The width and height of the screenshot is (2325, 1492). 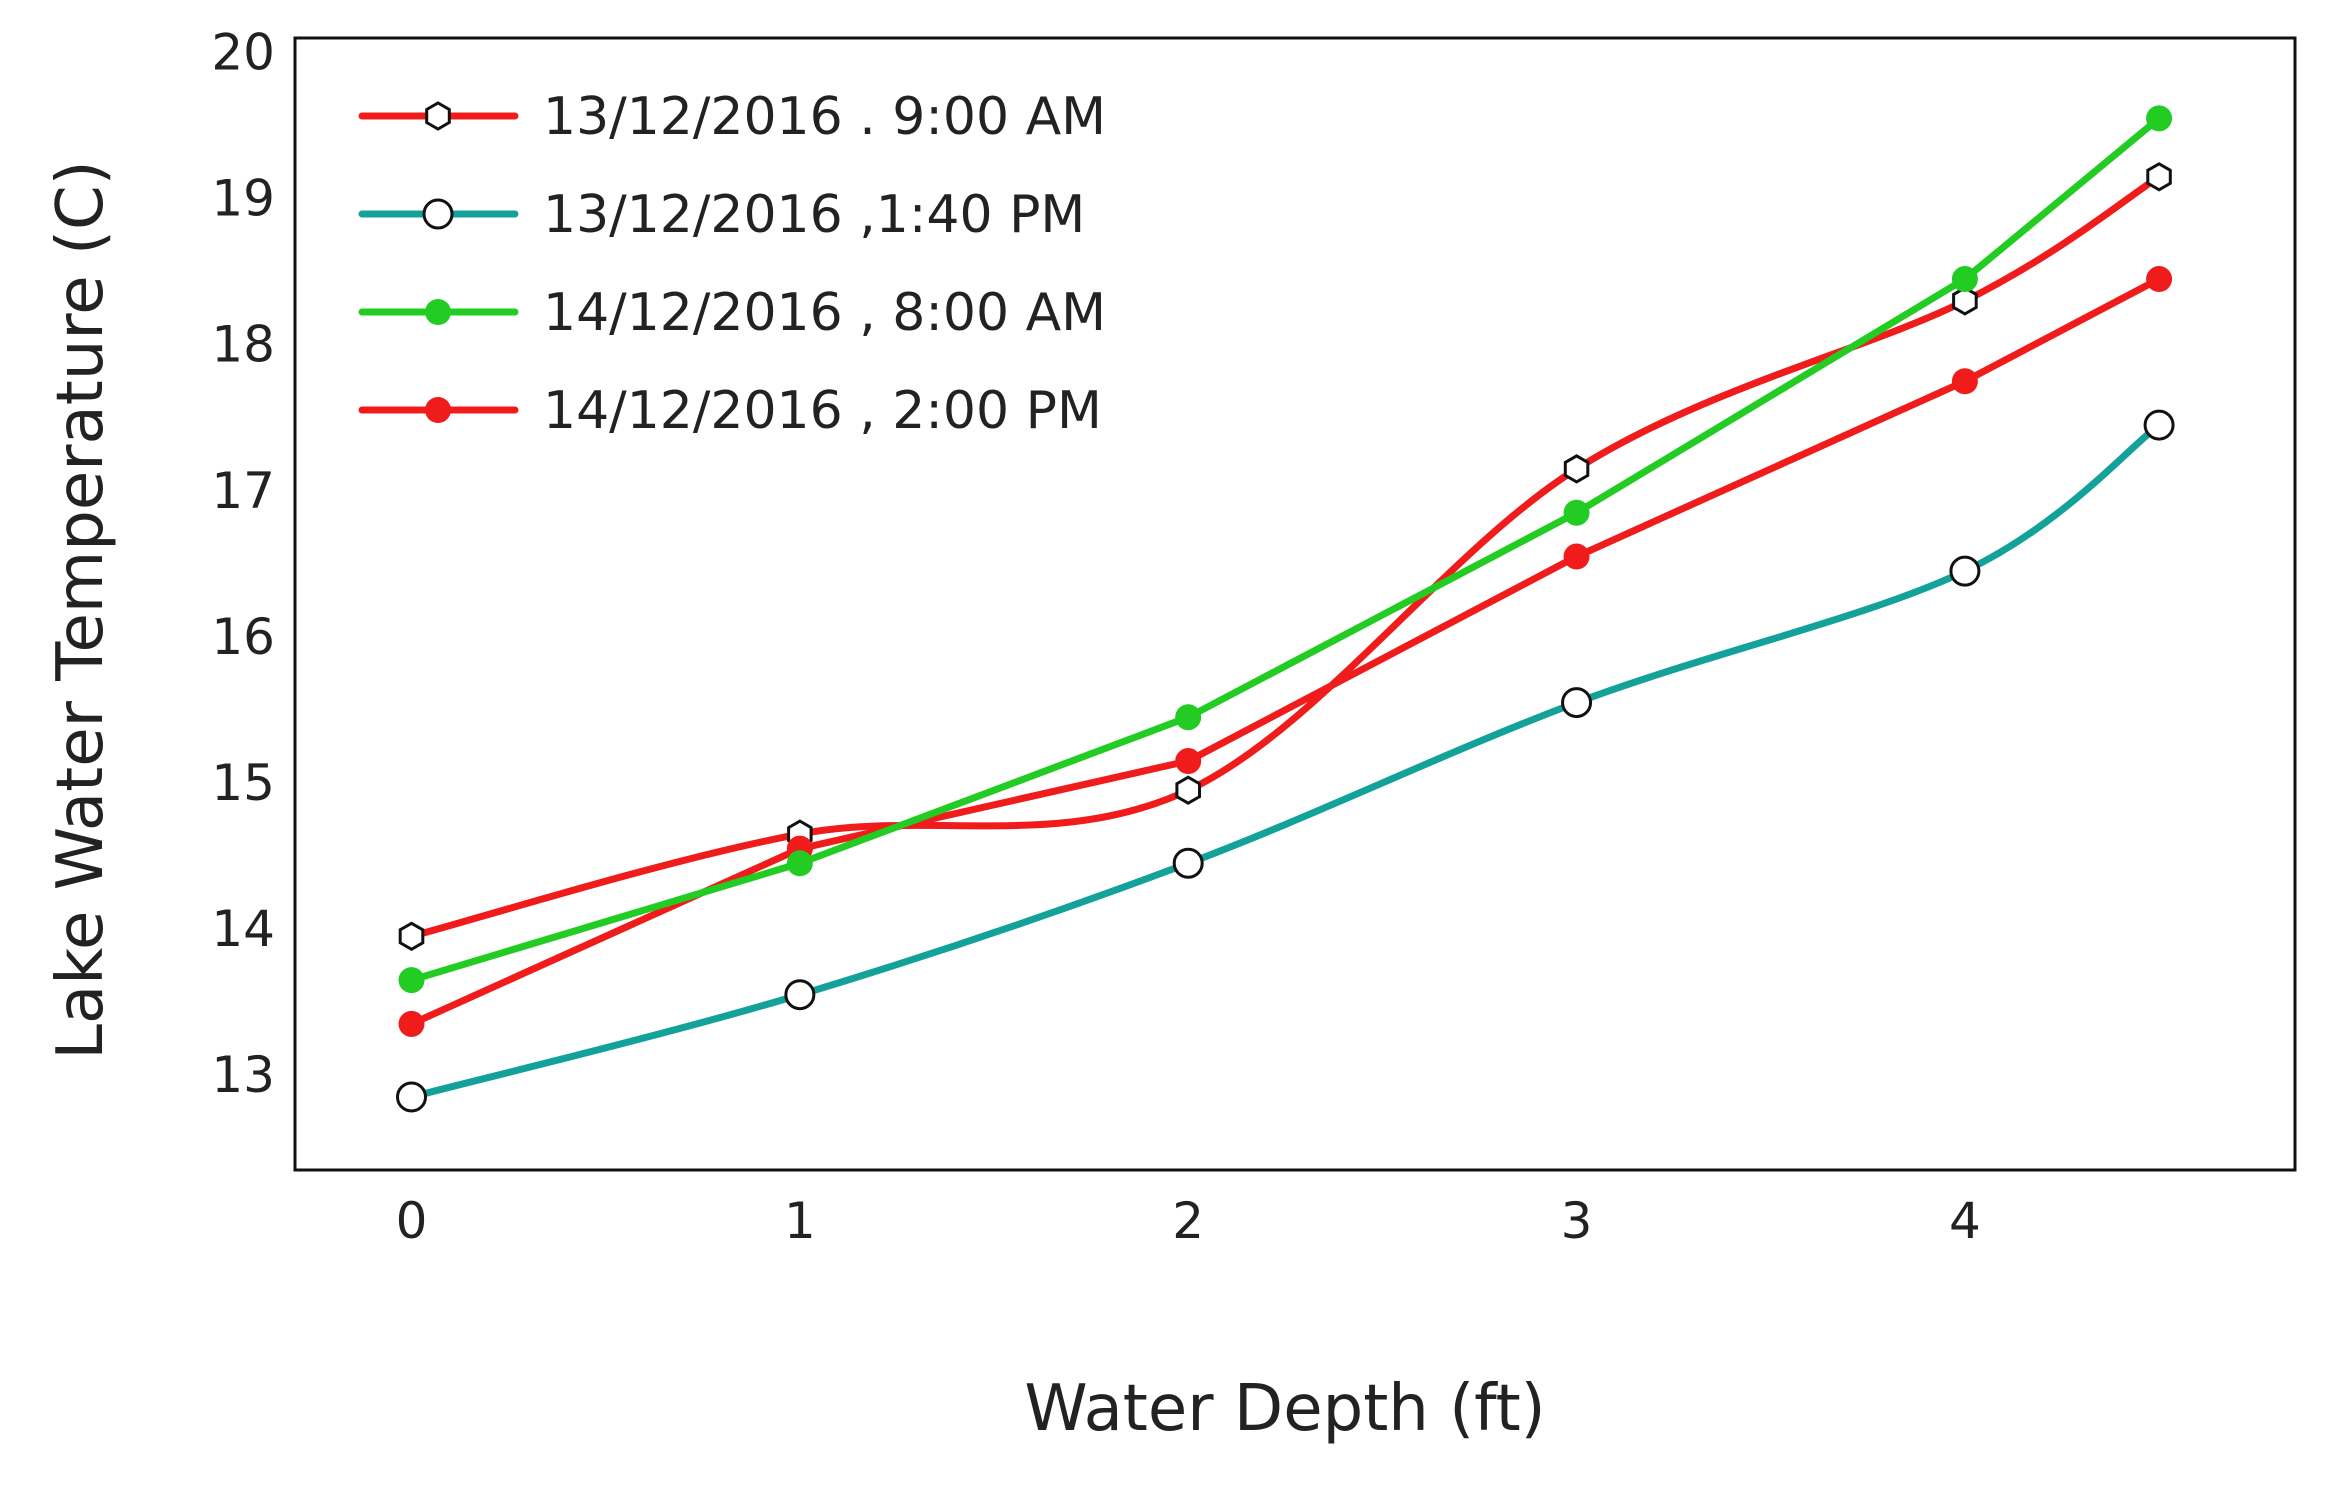 I want to click on y-tick-label: 17, so click(x=243, y=491).